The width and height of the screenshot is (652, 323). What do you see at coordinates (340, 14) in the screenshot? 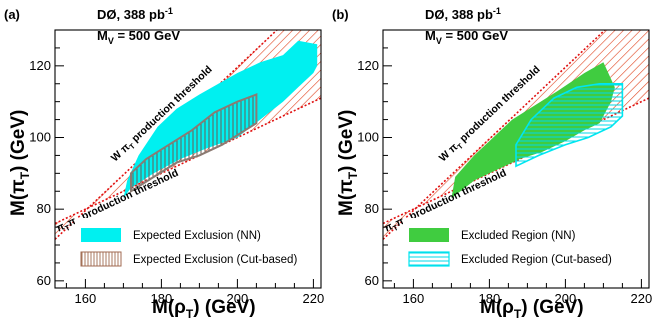
I see `panel-label: (b)` at bounding box center [340, 14].